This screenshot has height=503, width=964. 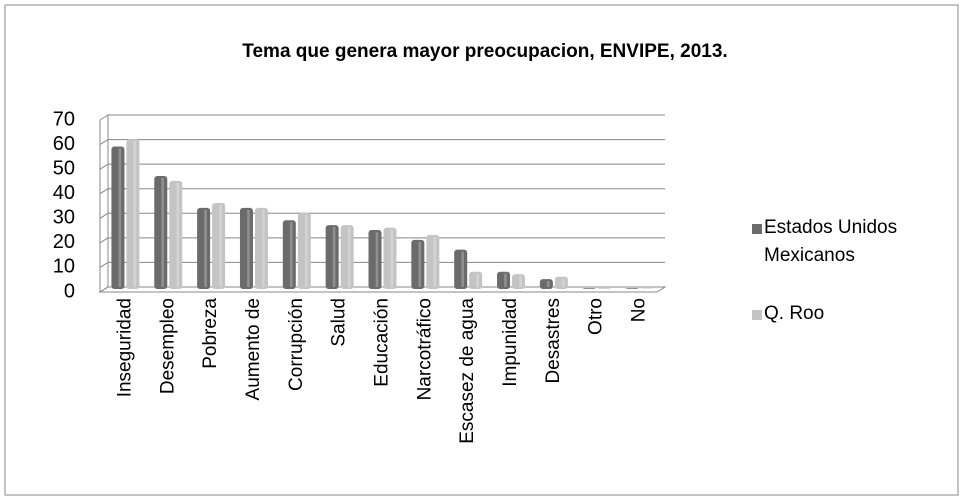 What do you see at coordinates (167, 346) in the screenshot?
I see `x-tick-label: Desempleo` at bounding box center [167, 346].